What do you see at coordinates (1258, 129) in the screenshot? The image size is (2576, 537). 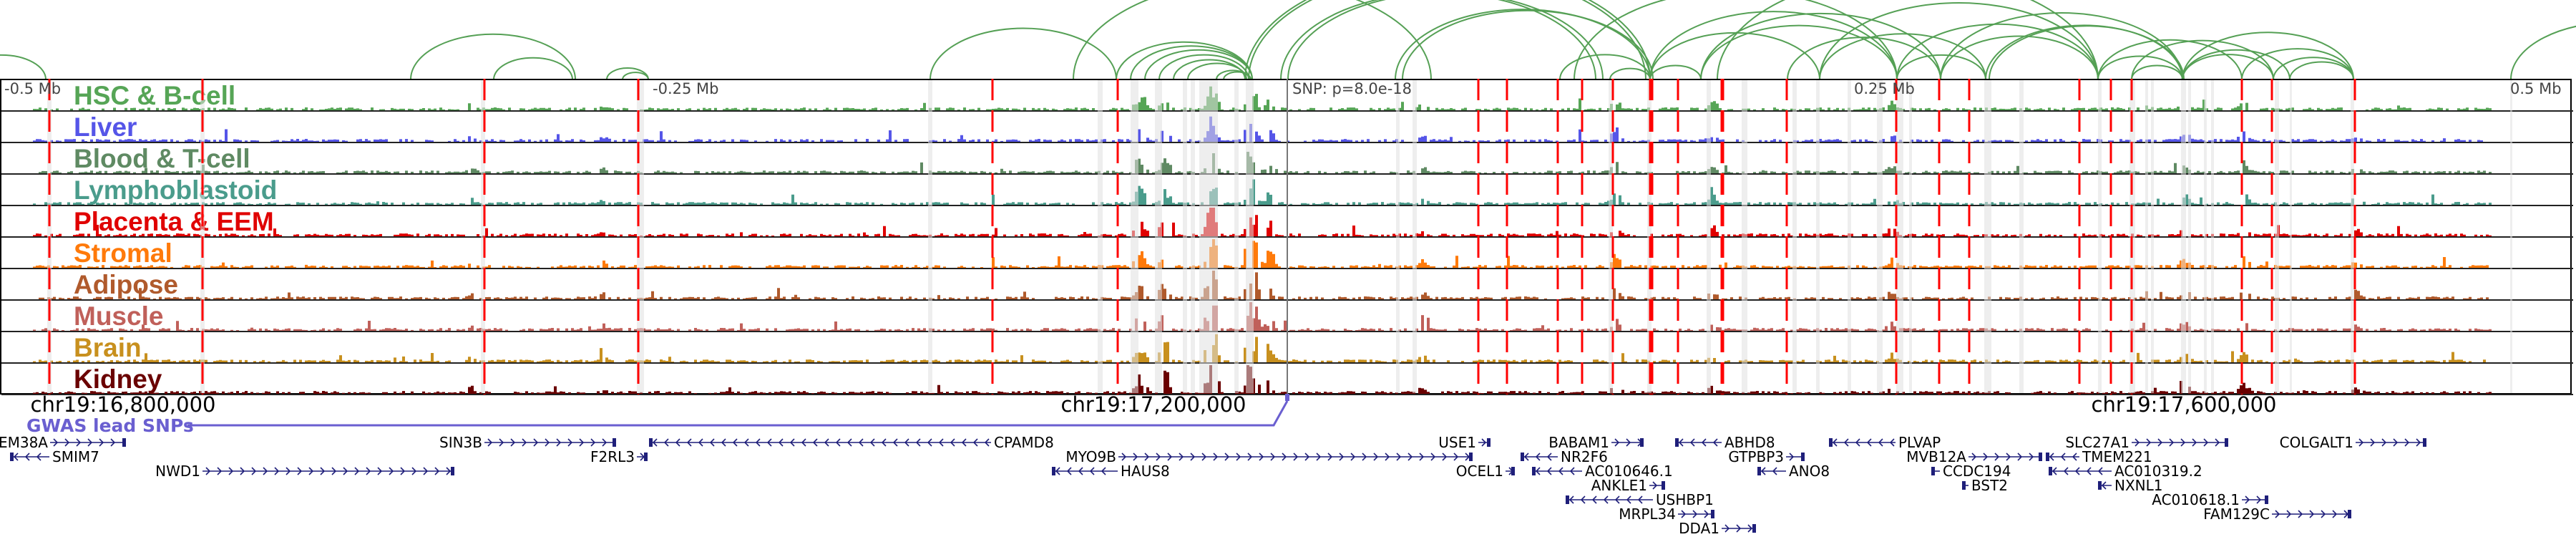 I see `signal-bars` at bounding box center [1258, 129].